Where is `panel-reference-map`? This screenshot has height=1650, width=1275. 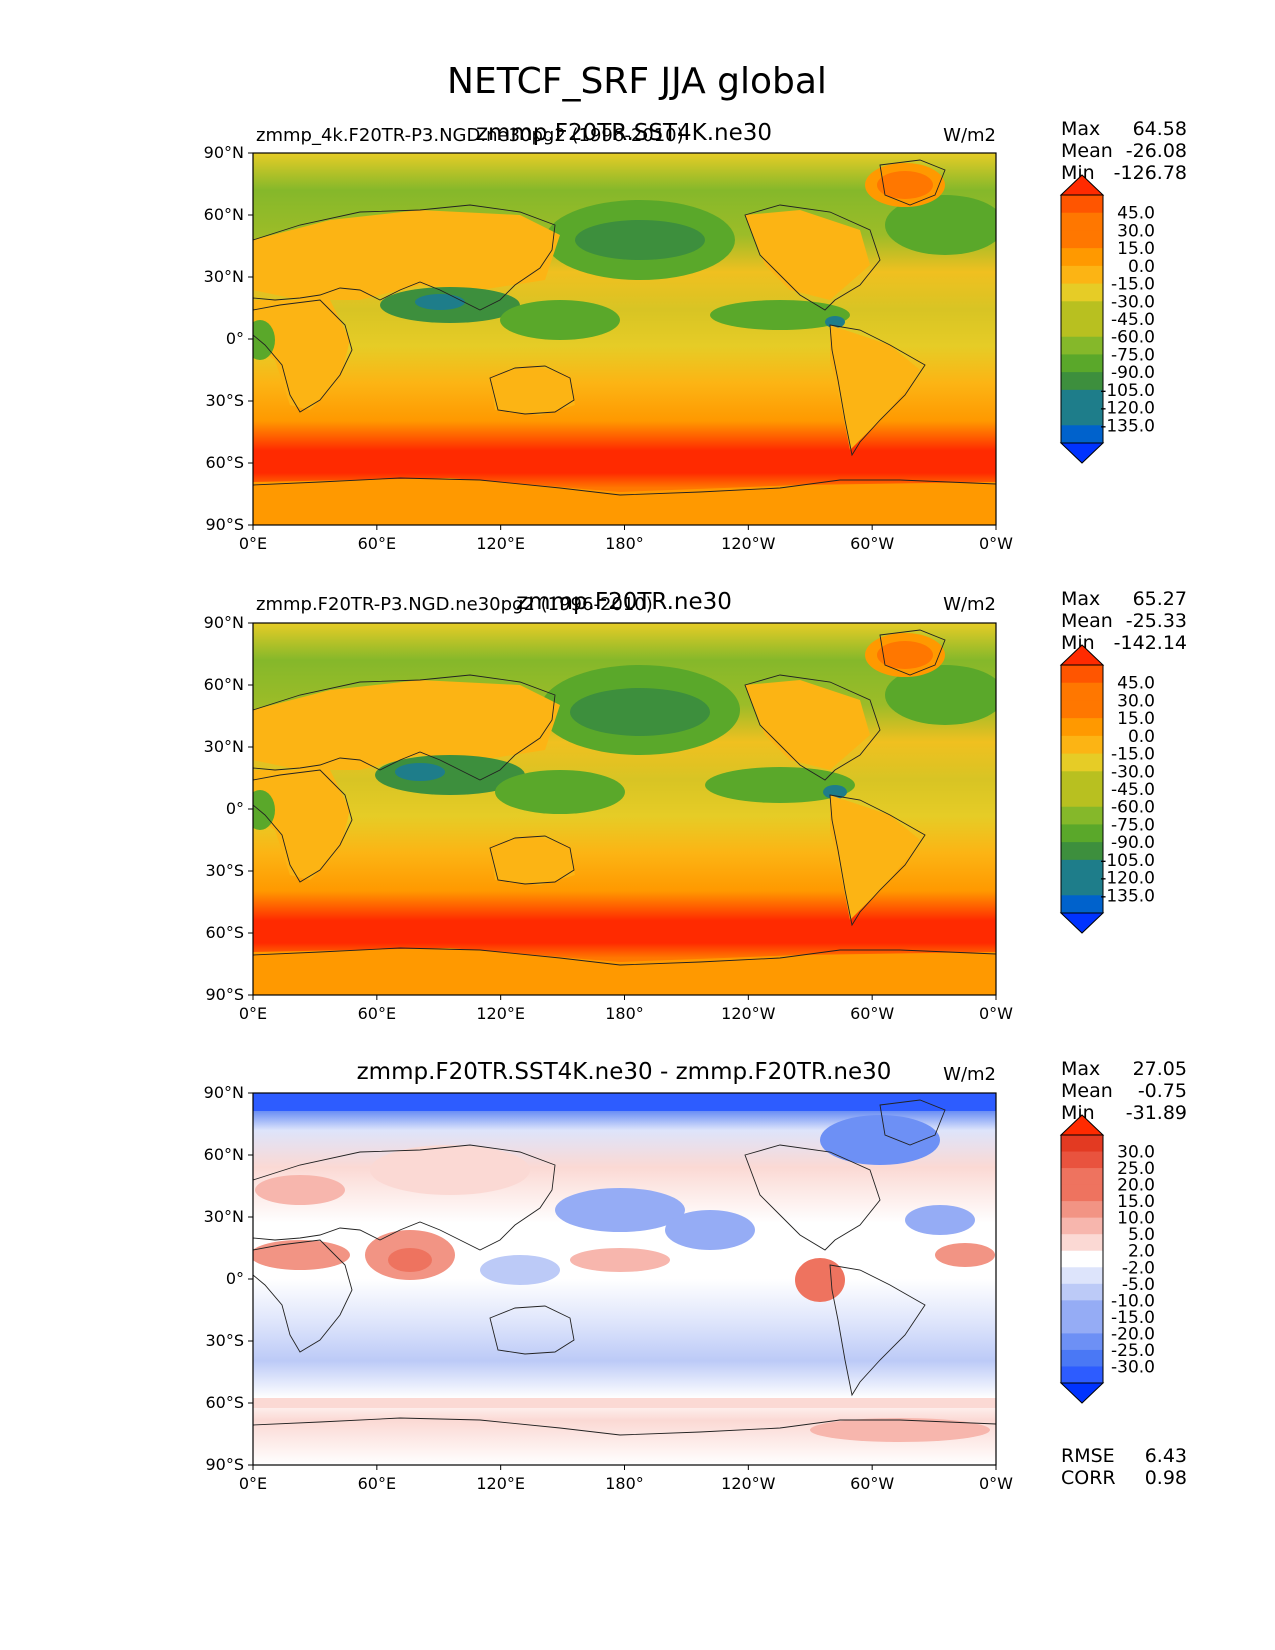 panel-reference-map is located at coordinates (624, 809).